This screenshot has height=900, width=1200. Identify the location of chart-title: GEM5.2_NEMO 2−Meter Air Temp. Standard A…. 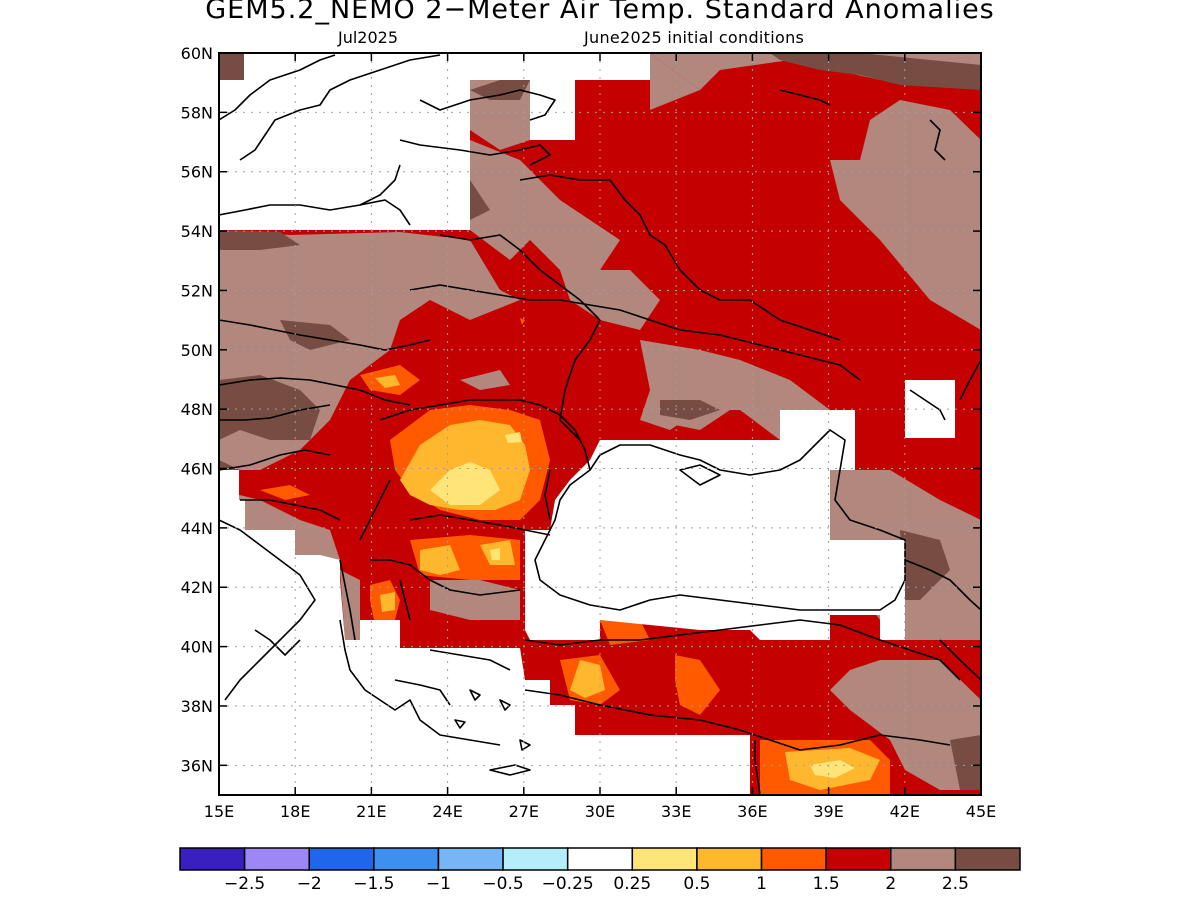
(600, 12).